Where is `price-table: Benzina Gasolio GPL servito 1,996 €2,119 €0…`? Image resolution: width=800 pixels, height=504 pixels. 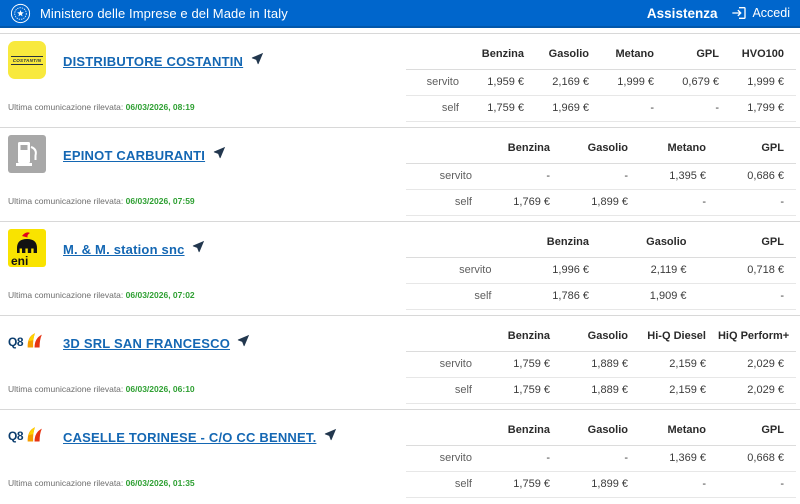 price-table: Benzina Gasolio GPL servito 1,996 €2,119 €0… is located at coordinates (600, 269).